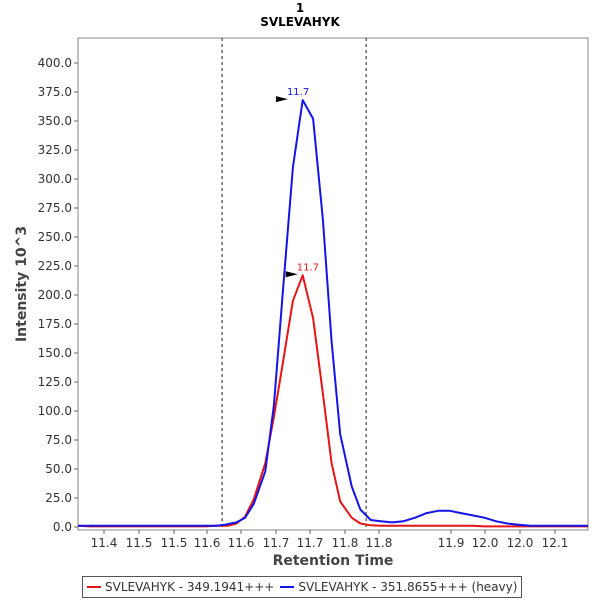 The image size is (600, 600). I want to click on chart-subtitle: SVLEVAHYK, so click(300, 22).